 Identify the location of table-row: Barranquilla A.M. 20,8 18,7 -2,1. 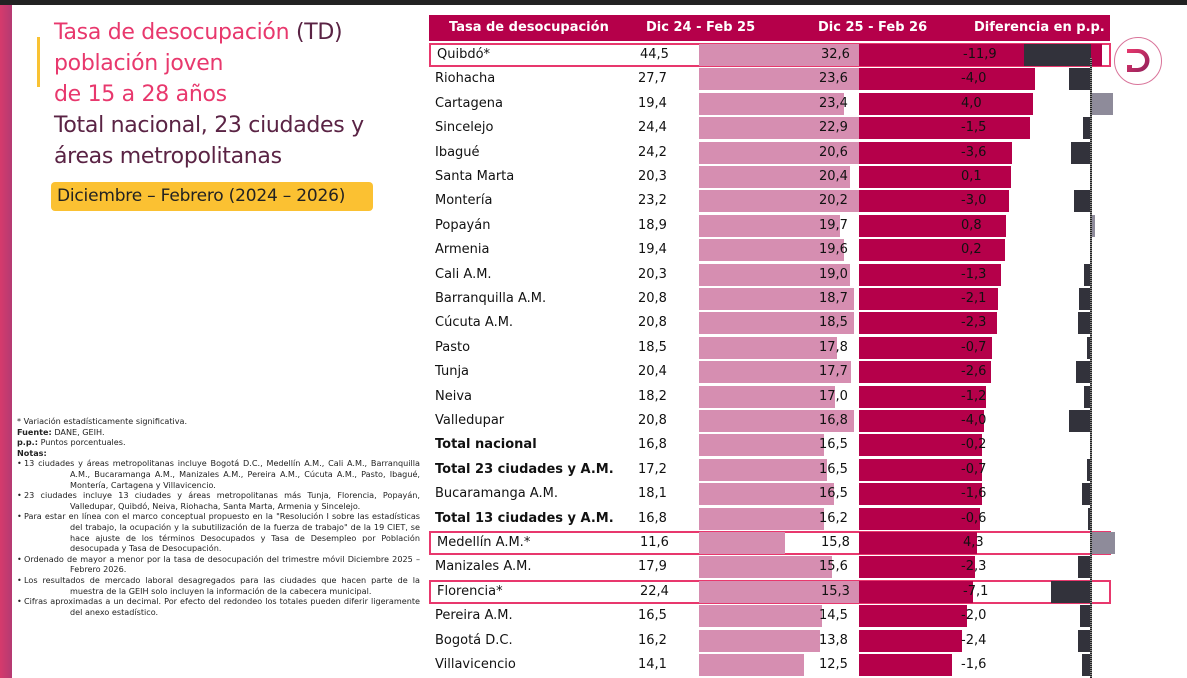
(770, 299).